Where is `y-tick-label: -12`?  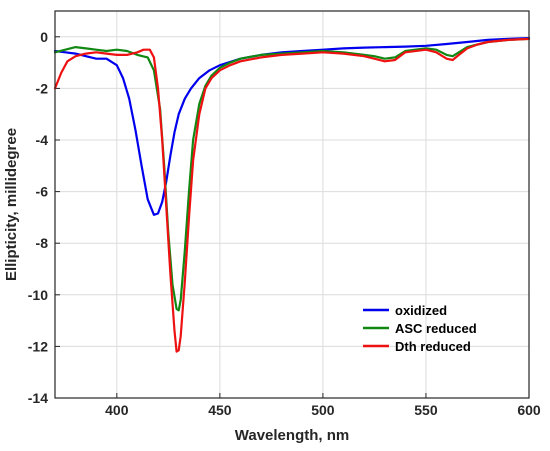
y-tick-label: -12 is located at coordinates (38, 346).